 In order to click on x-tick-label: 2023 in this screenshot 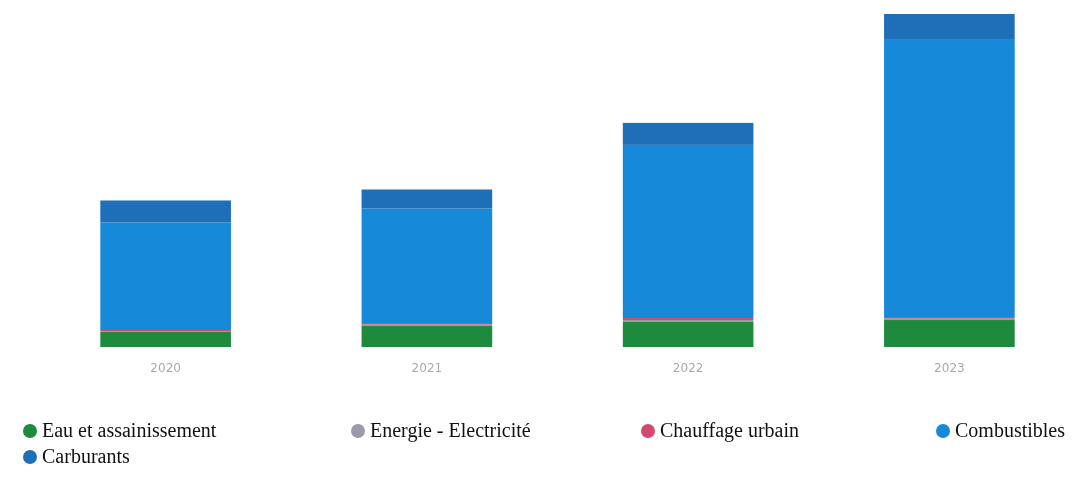, I will do `click(949, 367)`.